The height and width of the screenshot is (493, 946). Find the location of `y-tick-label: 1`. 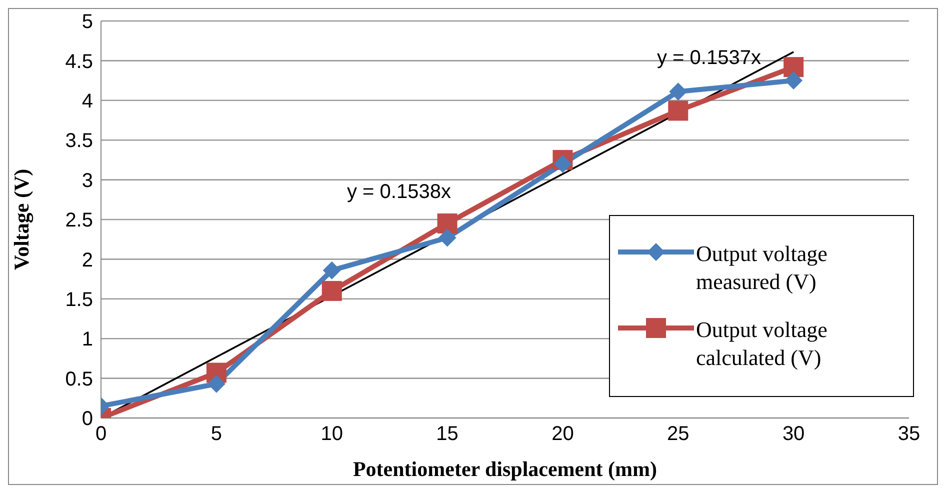

y-tick-label: 1 is located at coordinates (87, 339).